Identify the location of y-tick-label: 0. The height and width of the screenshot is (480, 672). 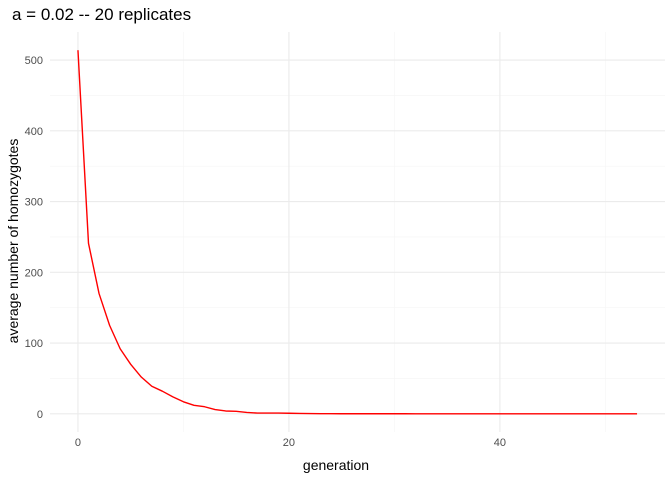
(40, 415).